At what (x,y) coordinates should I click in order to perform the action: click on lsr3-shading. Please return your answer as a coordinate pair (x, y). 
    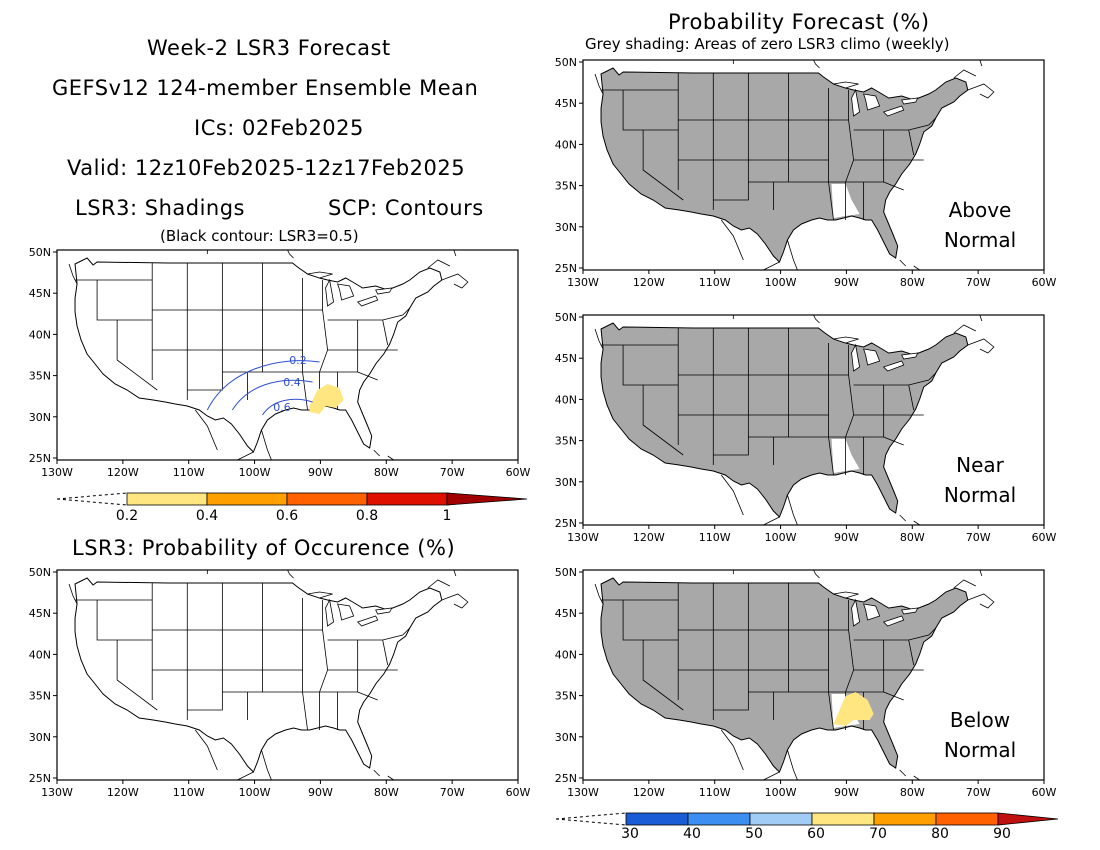
    Looking at the image, I should click on (326, 399).